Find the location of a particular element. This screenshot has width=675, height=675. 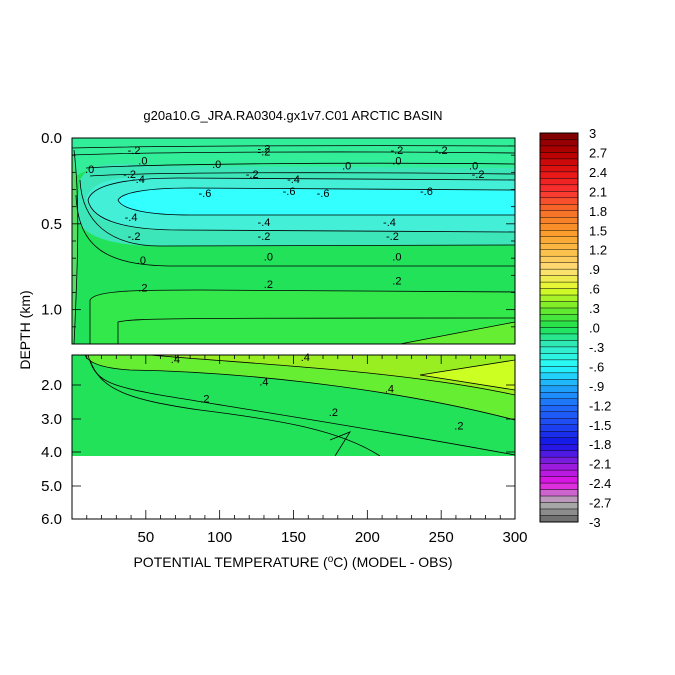

colorbar-tick-label: -2.4 is located at coordinates (600, 483).